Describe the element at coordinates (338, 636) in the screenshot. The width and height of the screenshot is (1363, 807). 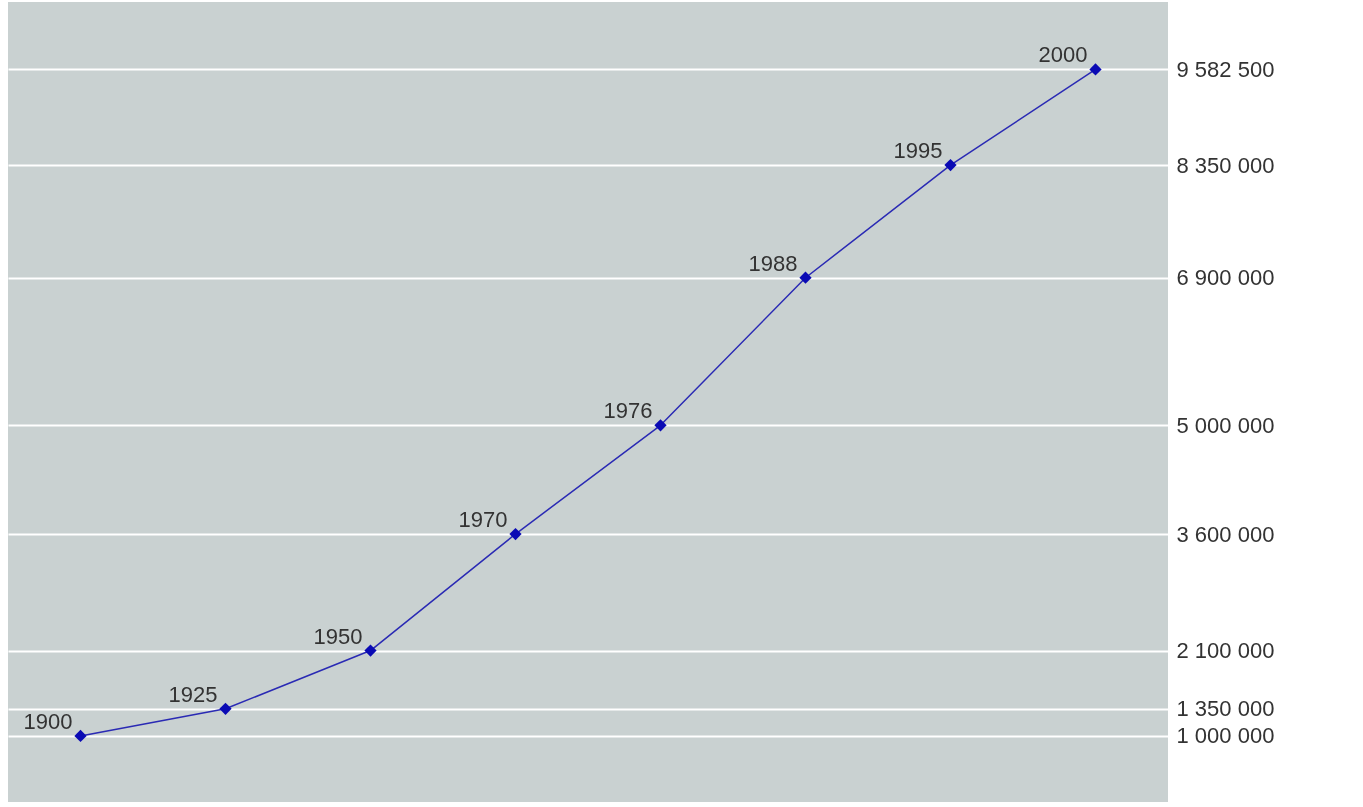
I see `x-tick-label: 1950` at that location.